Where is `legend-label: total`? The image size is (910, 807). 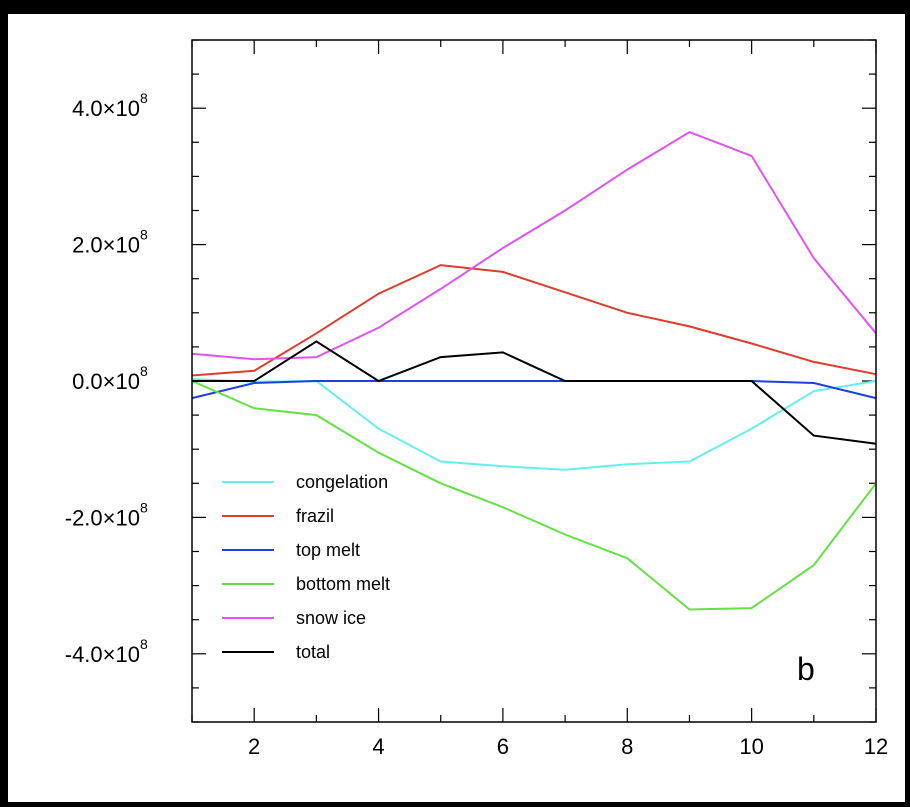
legend-label: total is located at coordinates (313, 652).